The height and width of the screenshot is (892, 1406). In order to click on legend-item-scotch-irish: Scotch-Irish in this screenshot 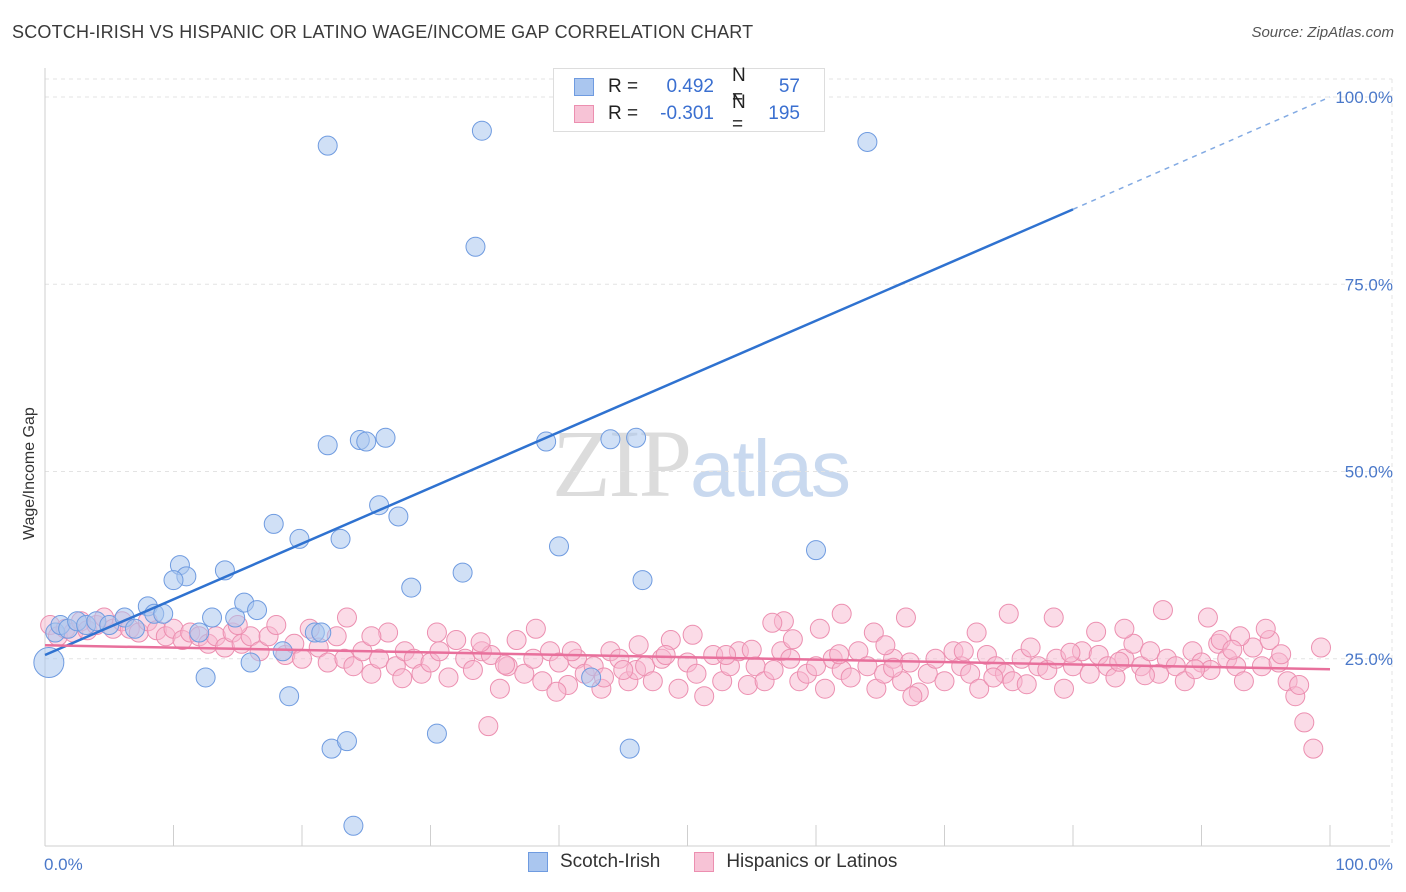, I will do `click(594, 862)`.